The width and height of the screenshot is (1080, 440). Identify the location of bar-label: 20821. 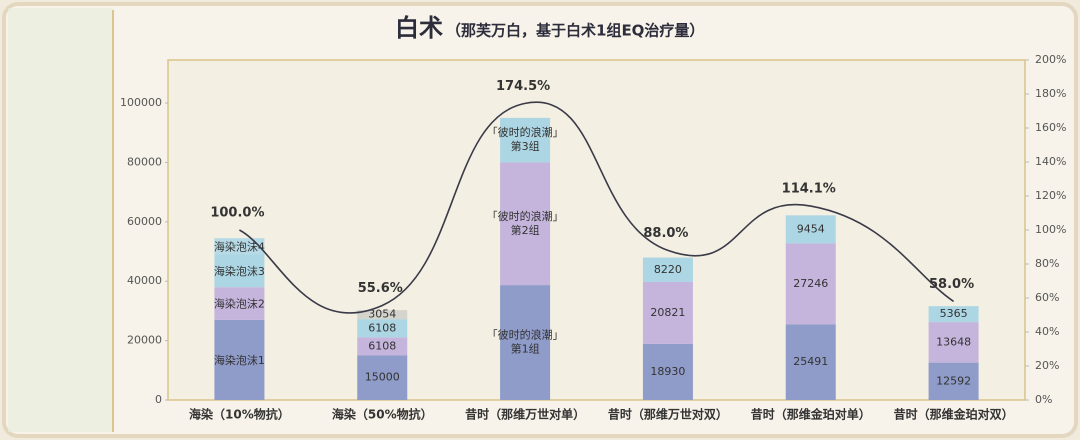
(667, 312).